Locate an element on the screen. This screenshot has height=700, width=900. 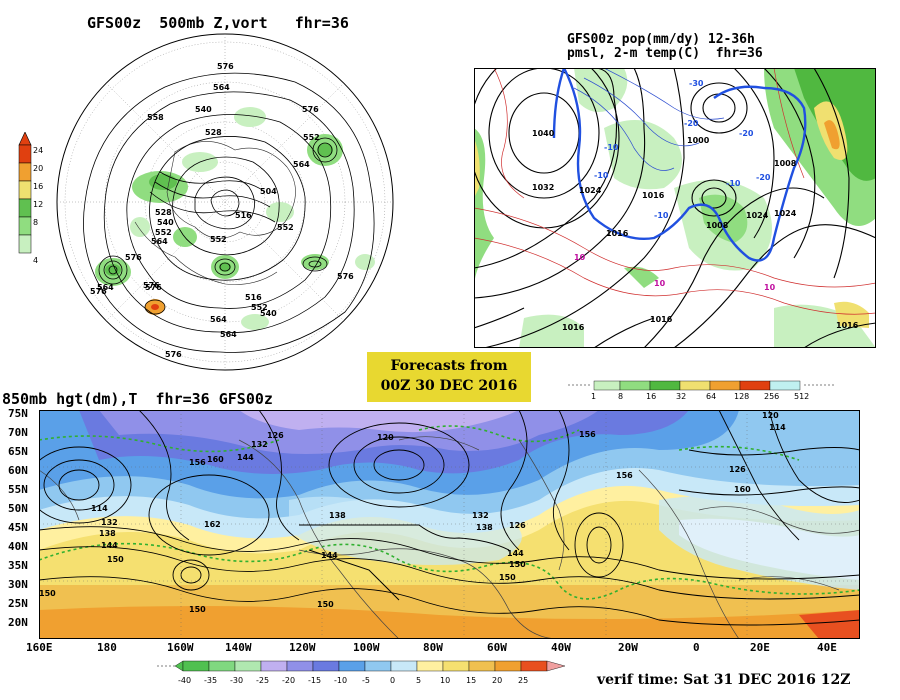
hgt-contour-label: 160 is located at coordinates (742, 489).